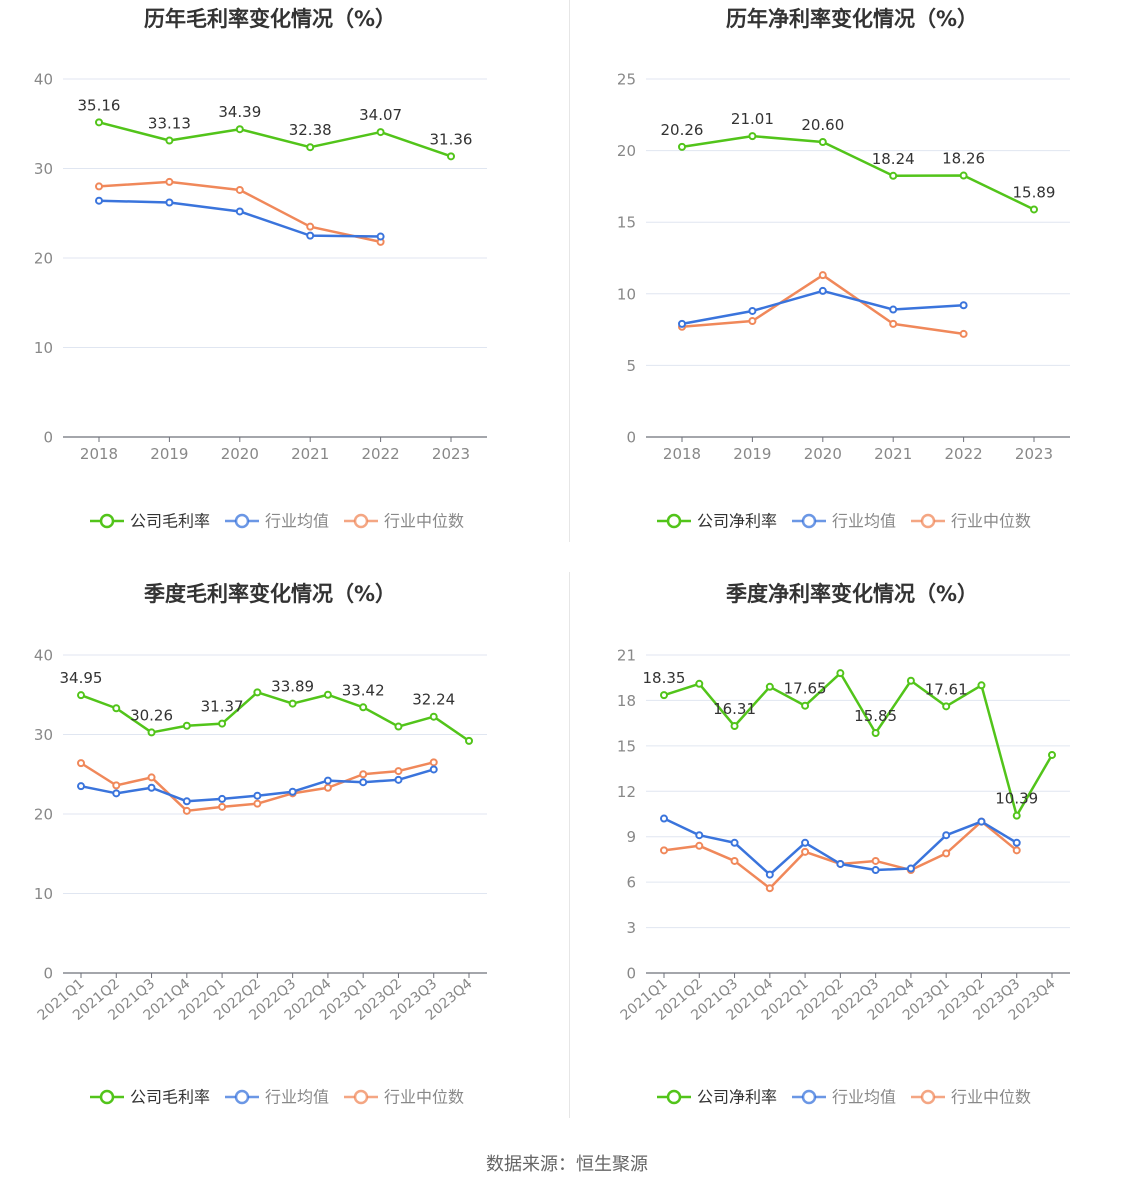  What do you see at coordinates (631, 366) in the screenshot?
I see `y-tick-label: 5` at bounding box center [631, 366].